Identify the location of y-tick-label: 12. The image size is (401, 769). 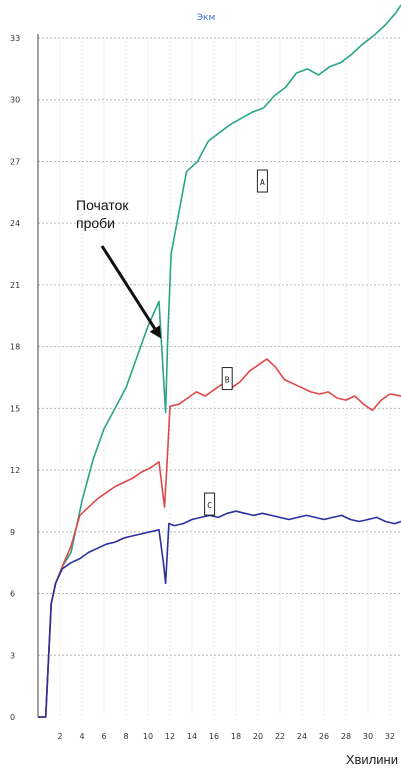
(15, 470).